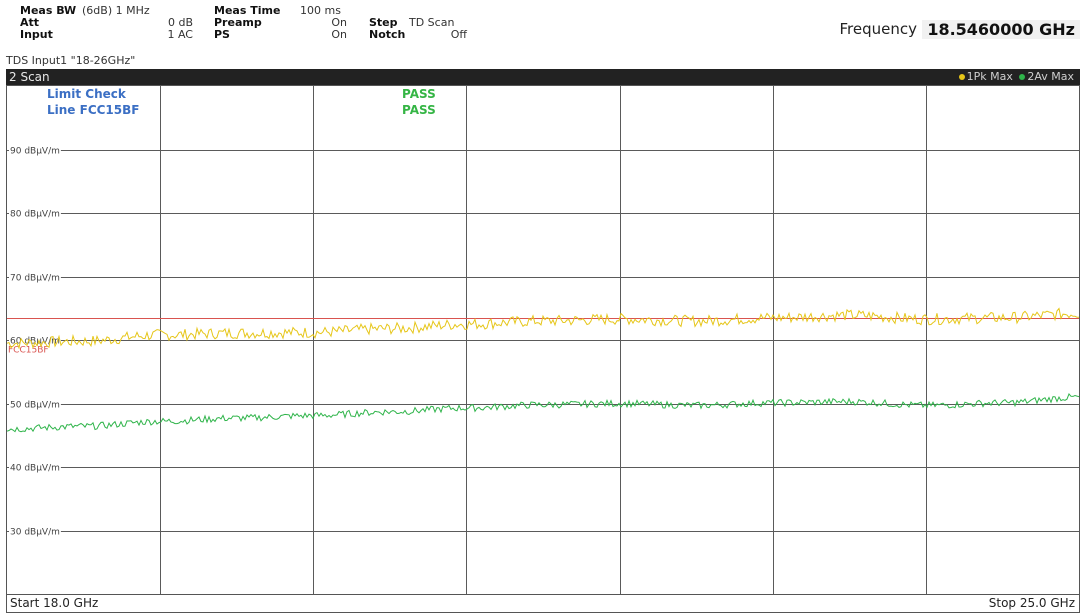  What do you see at coordinates (543, 77) in the screenshot?
I see `scan-window-bar: 2 Scan 1Pk Max 2Av Max` at bounding box center [543, 77].